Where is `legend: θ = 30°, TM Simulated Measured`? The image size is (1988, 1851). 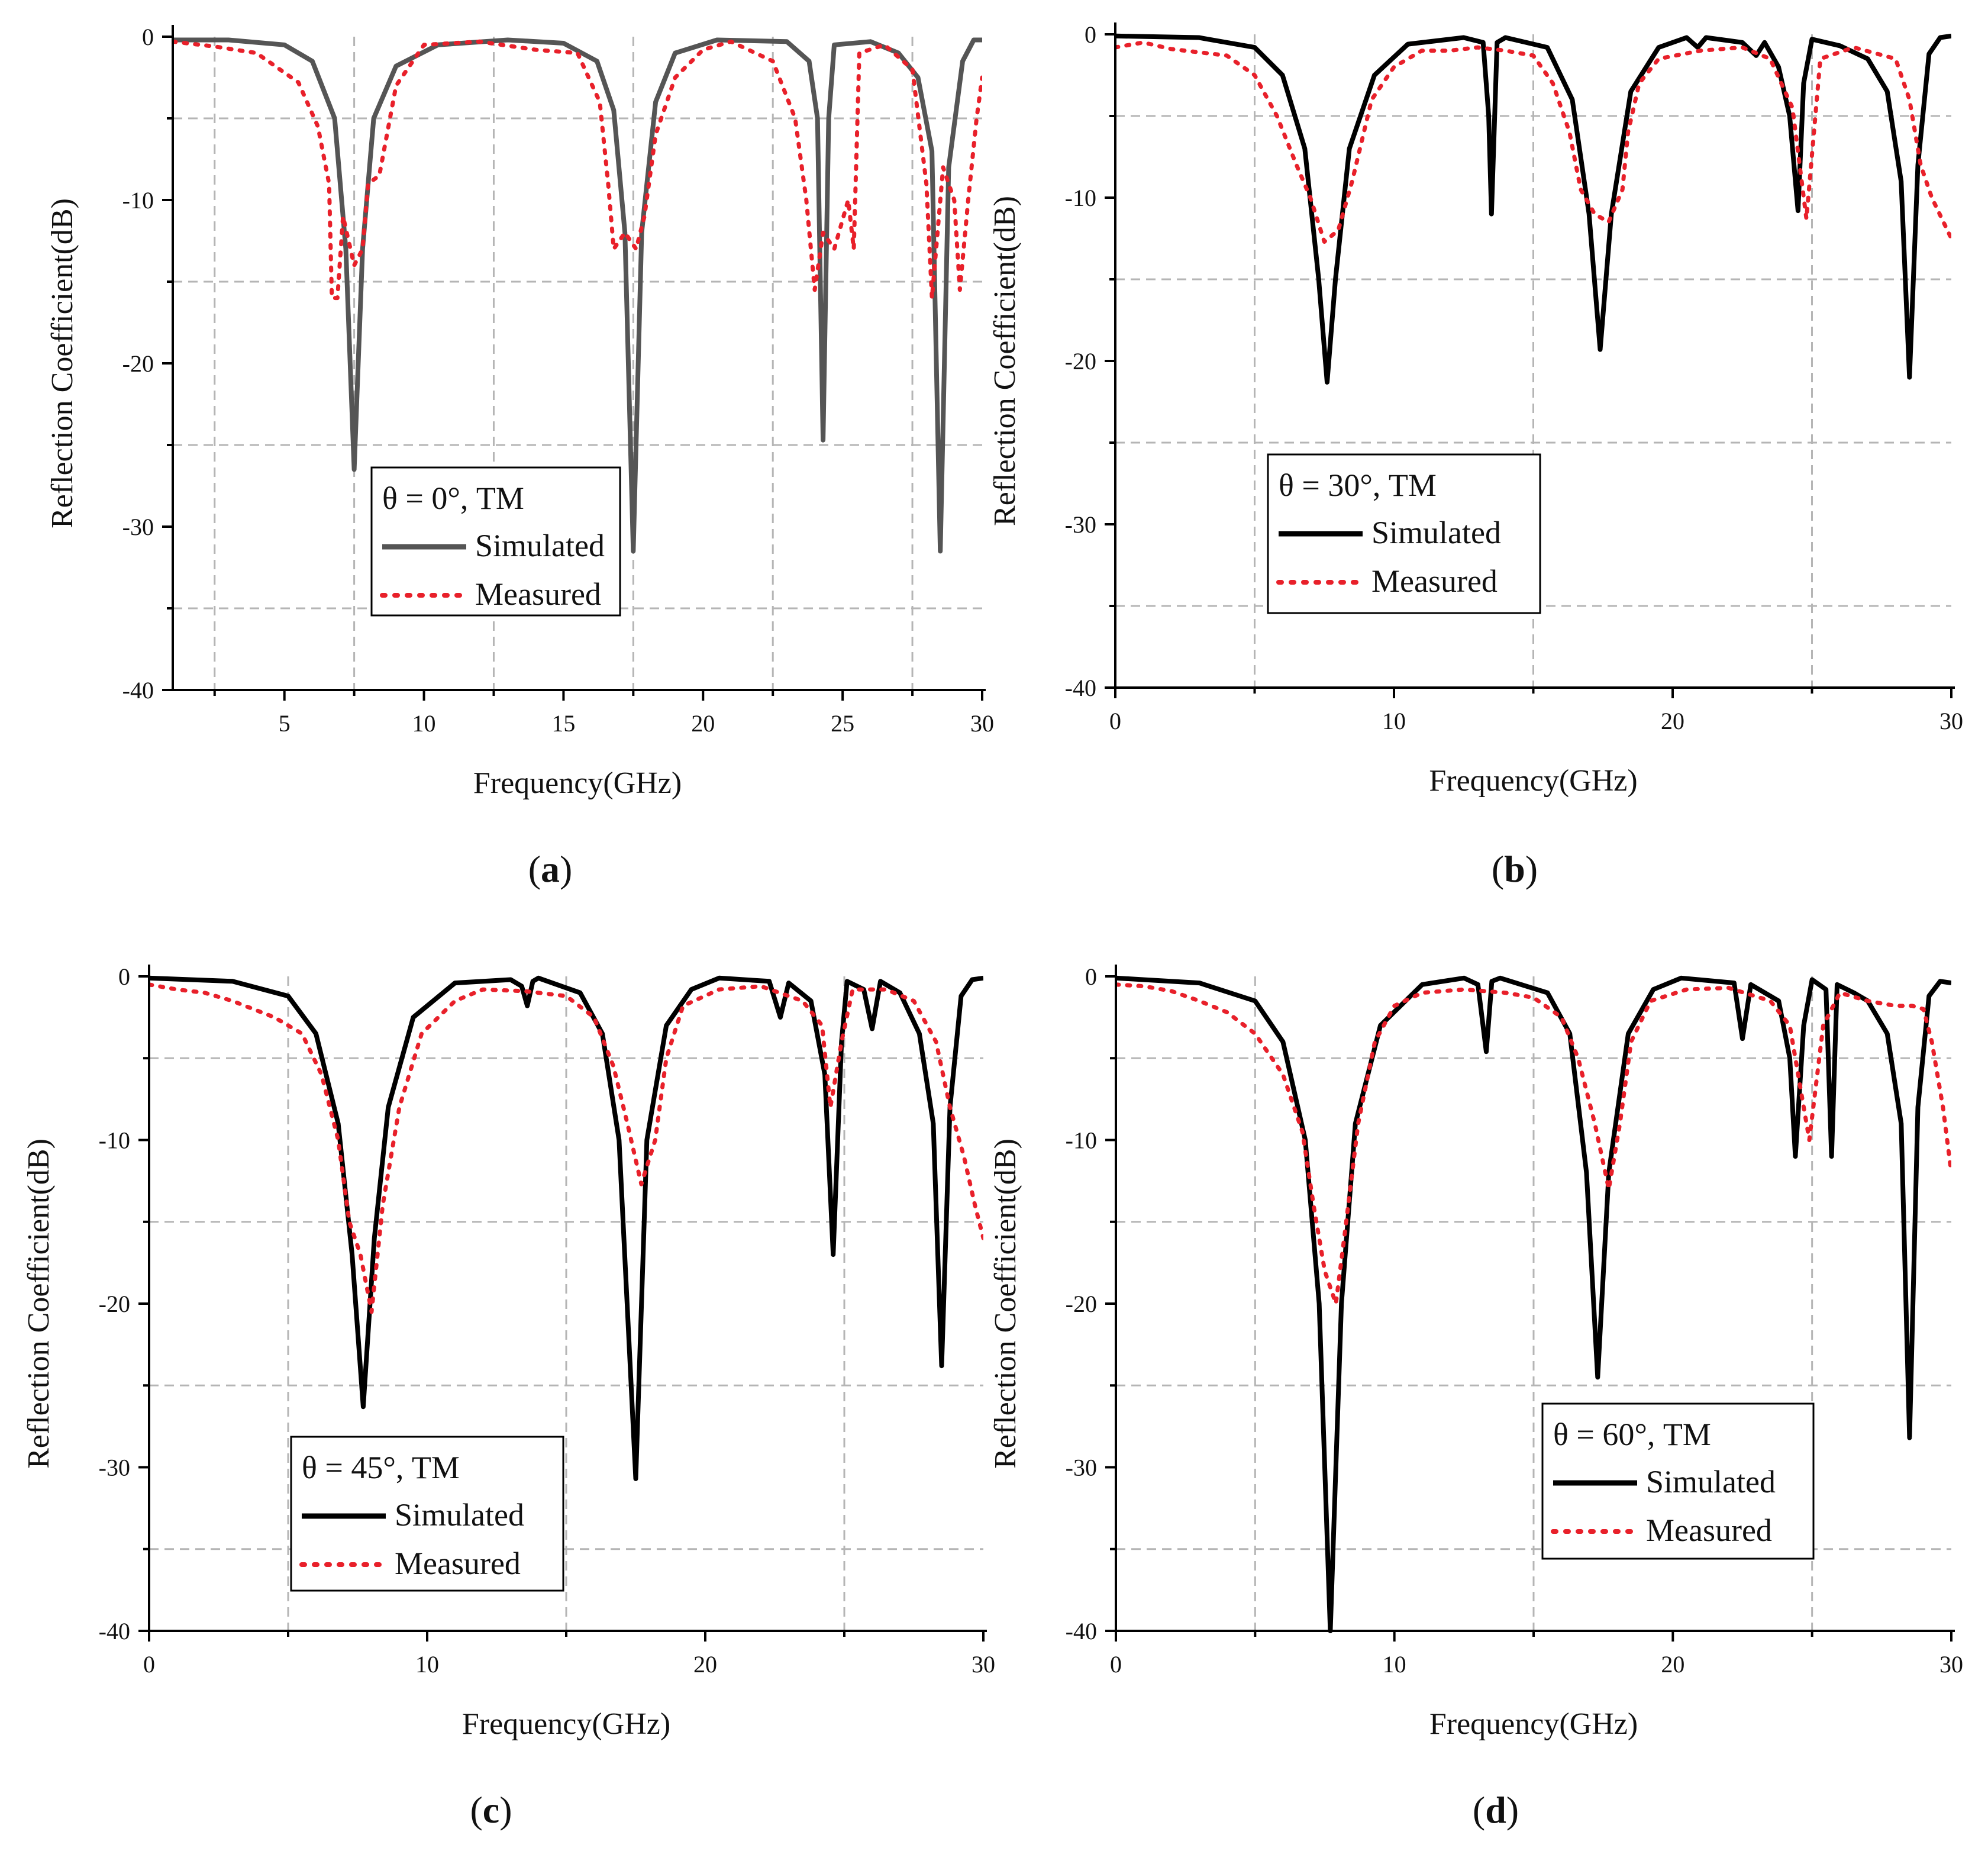
legend: θ = 30°, TM Simulated Measured is located at coordinates (1404, 533).